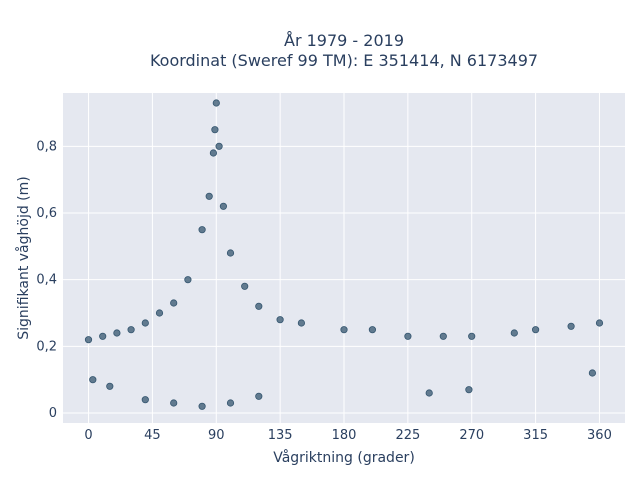 This screenshot has width=640, height=480. What do you see at coordinates (407, 435) in the screenshot?
I see `x-tick-label: 225` at bounding box center [407, 435].